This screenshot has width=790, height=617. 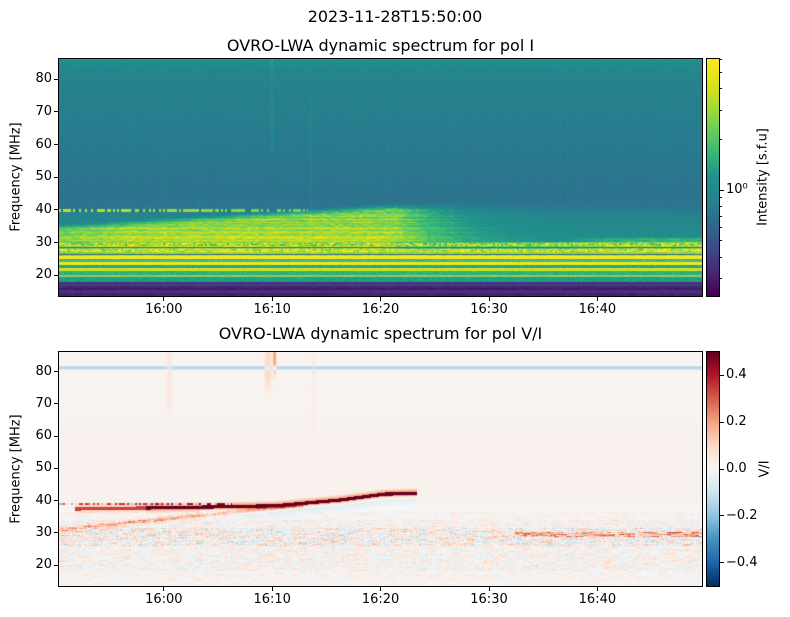 What do you see at coordinates (736, 422) in the screenshot?
I see `colorbar-tick-label: 0.2` at bounding box center [736, 422].